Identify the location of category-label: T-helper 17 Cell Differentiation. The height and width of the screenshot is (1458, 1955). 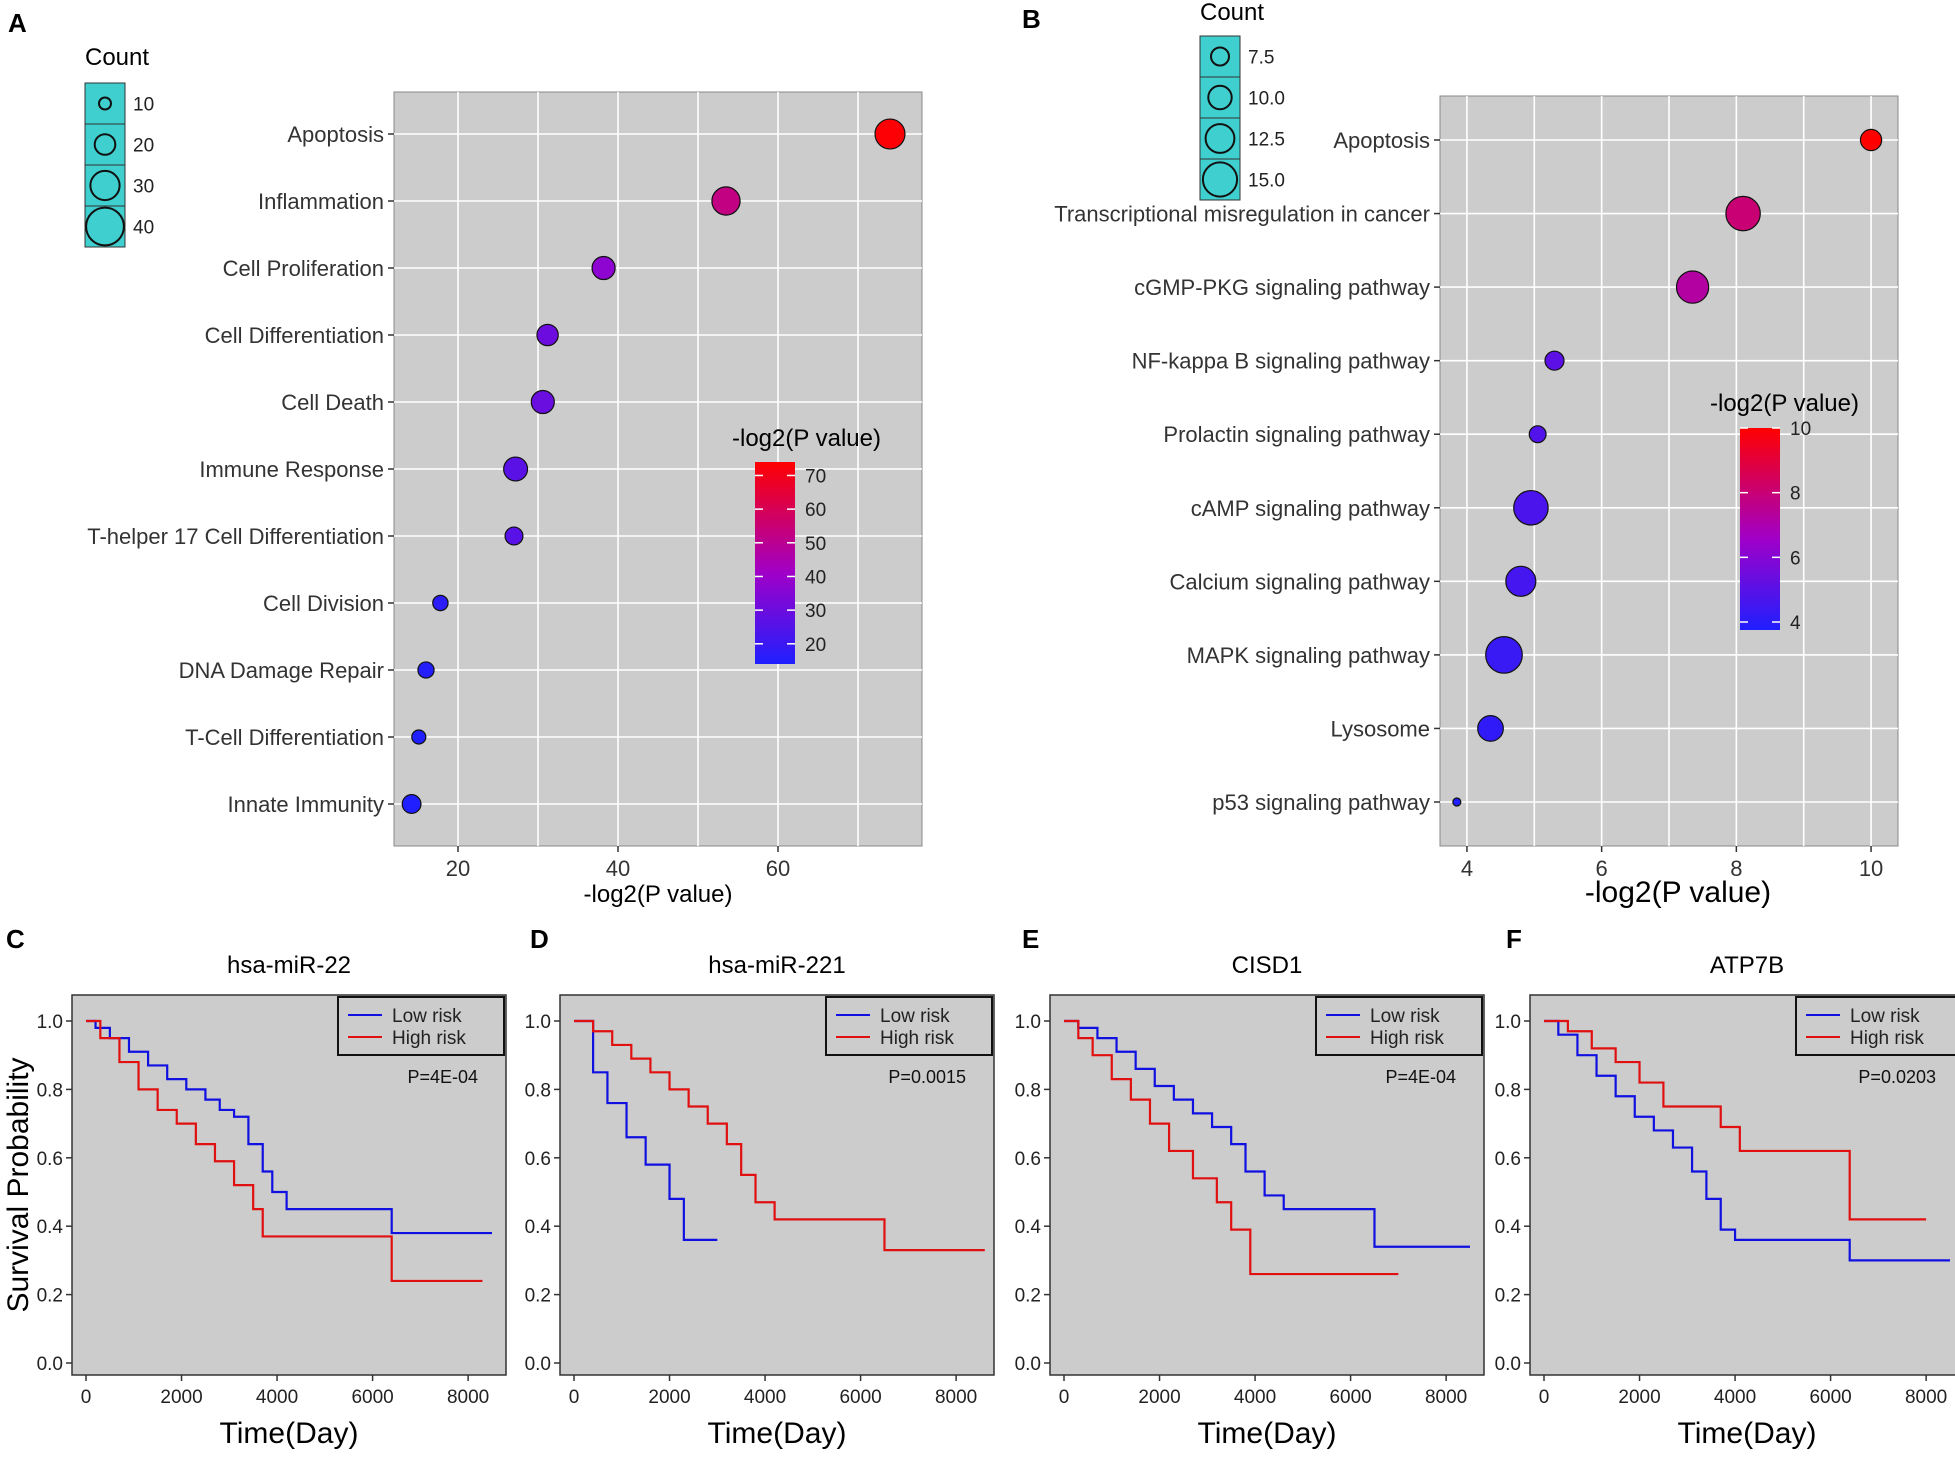
(235, 536).